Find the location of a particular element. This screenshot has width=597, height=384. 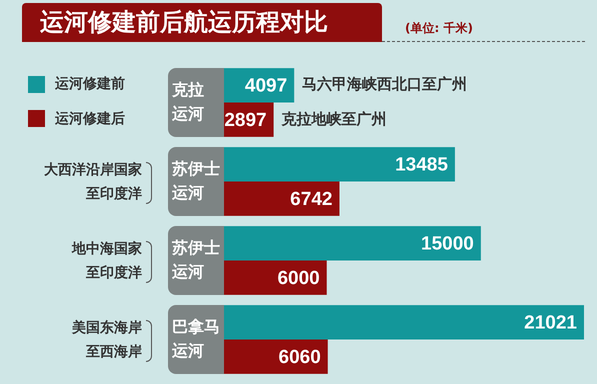

y-tick-label: 巴拿马运河 is located at coordinates (196, 339).